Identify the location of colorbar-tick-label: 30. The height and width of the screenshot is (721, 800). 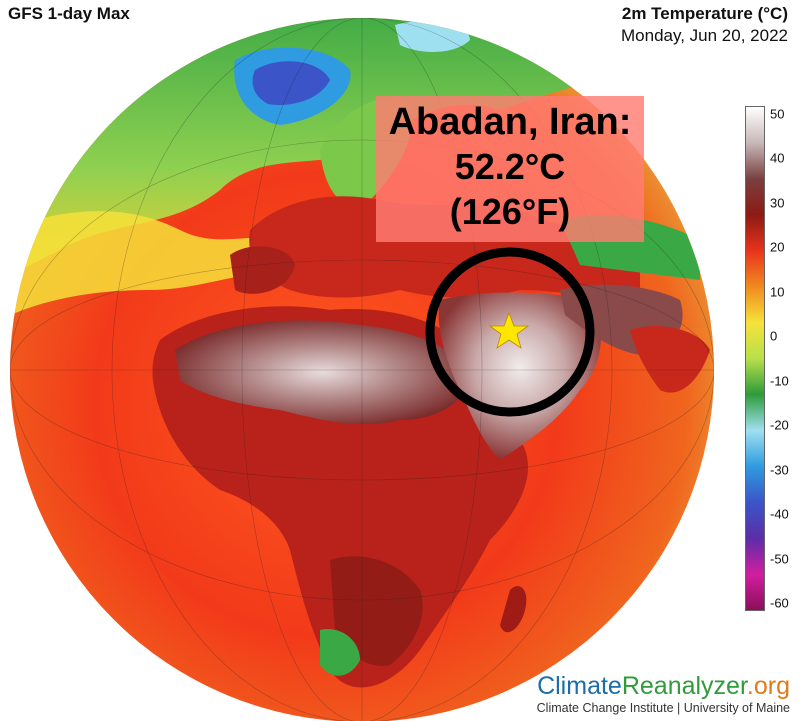
(777, 203).